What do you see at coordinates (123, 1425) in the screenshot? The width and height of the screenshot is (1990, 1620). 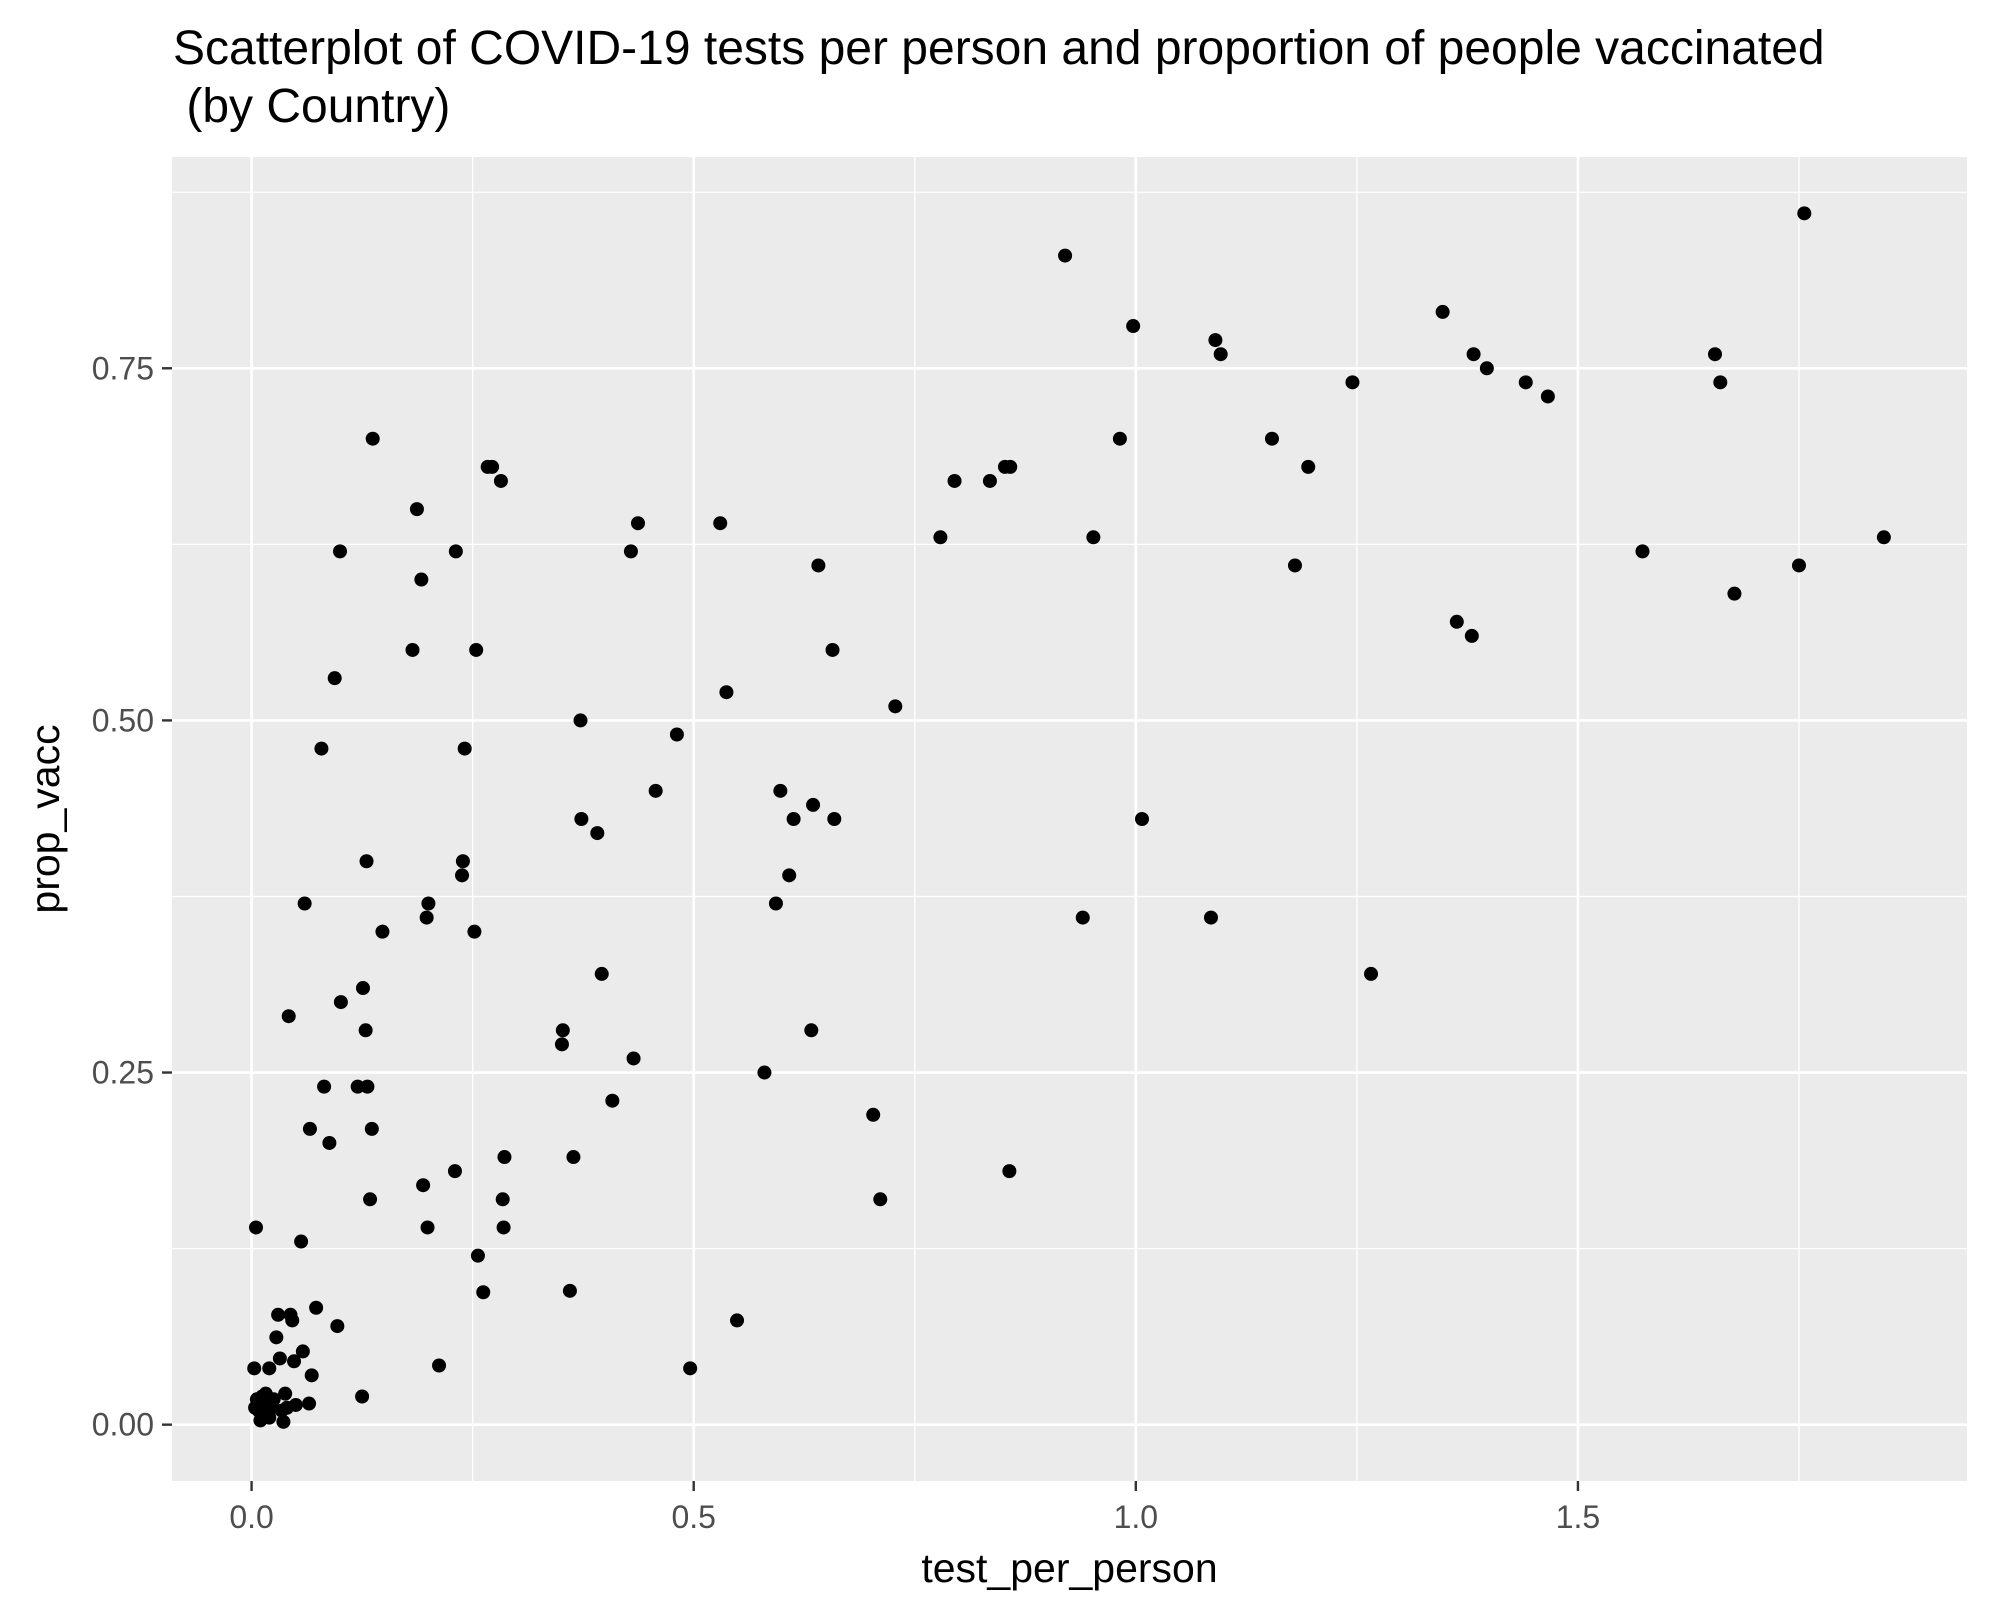 I see `y-tick-label: 0.00` at bounding box center [123, 1425].